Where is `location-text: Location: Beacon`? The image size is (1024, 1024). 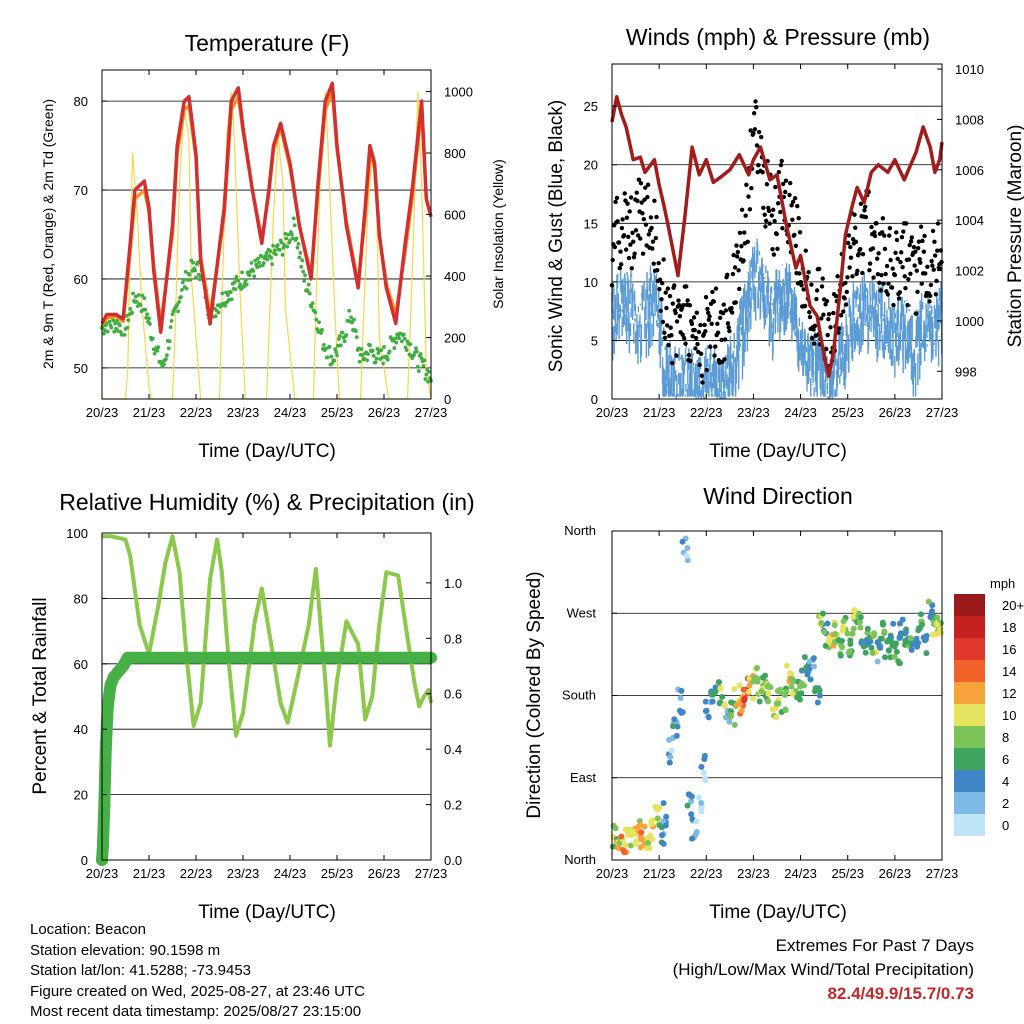
location-text: Location: Beacon is located at coordinates (88, 929).